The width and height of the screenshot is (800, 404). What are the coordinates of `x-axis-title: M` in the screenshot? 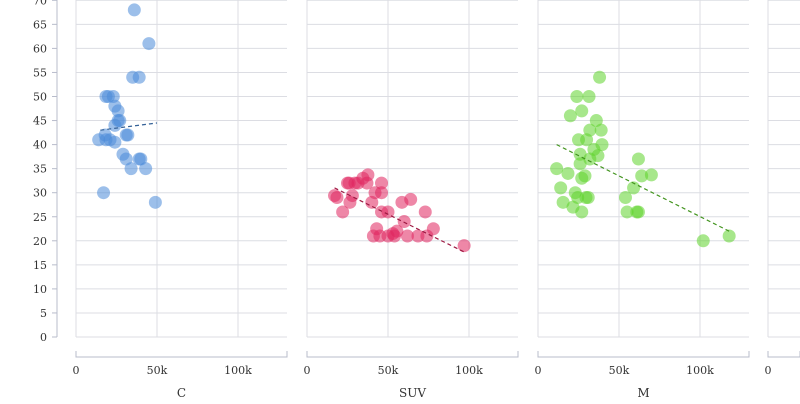 It's located at (643, 393).